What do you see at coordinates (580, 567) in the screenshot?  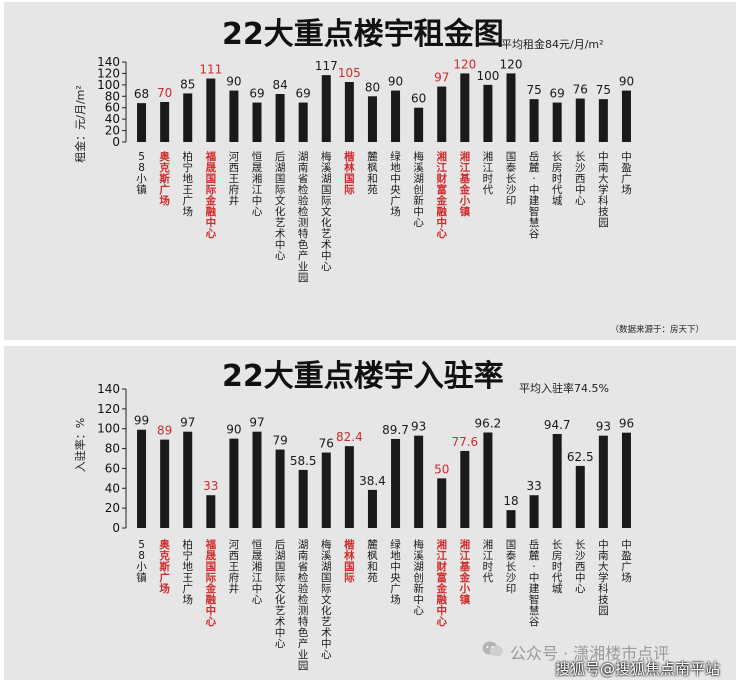 I see `occupancy-category-label: 长沙西中心` at bounding box center [580, 567].